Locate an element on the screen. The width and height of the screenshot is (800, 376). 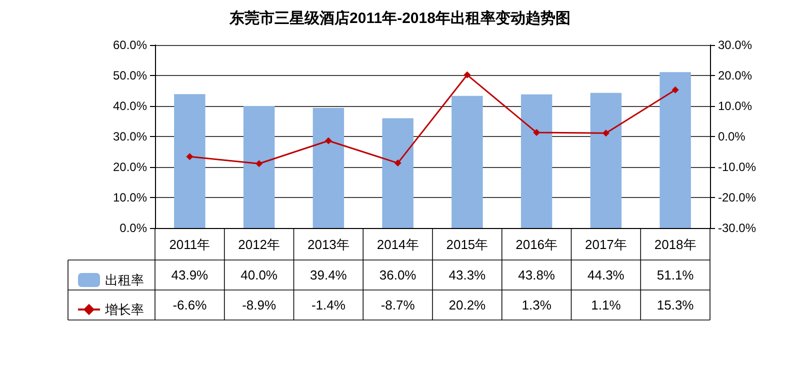
x-tick-label: 2015年 is located at coordinates (467, 244).